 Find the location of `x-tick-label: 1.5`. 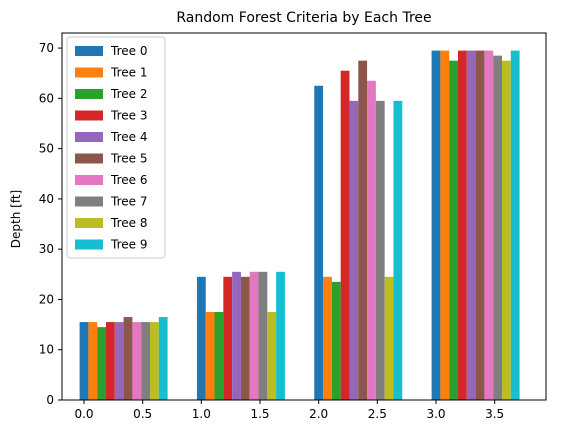

x-tick-label: 1.5 is located at coordinates (259, 414).